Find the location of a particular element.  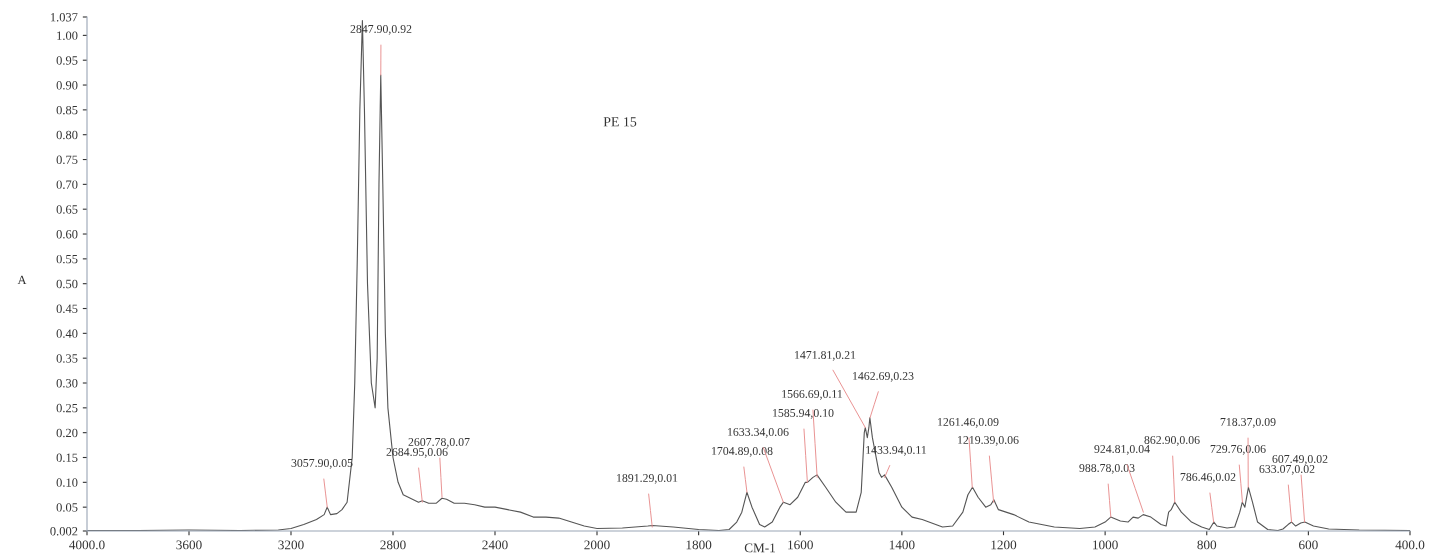

annotation: 1261.46,0.09 is located at coordinates (968, 422).